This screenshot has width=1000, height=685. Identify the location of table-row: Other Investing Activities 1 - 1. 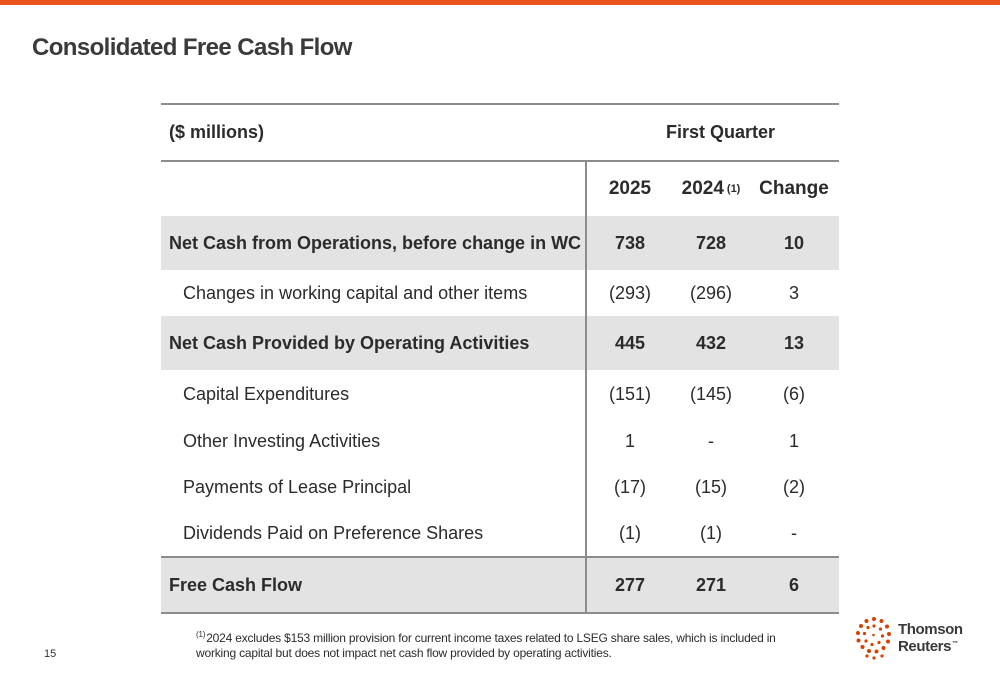
(500, 441).